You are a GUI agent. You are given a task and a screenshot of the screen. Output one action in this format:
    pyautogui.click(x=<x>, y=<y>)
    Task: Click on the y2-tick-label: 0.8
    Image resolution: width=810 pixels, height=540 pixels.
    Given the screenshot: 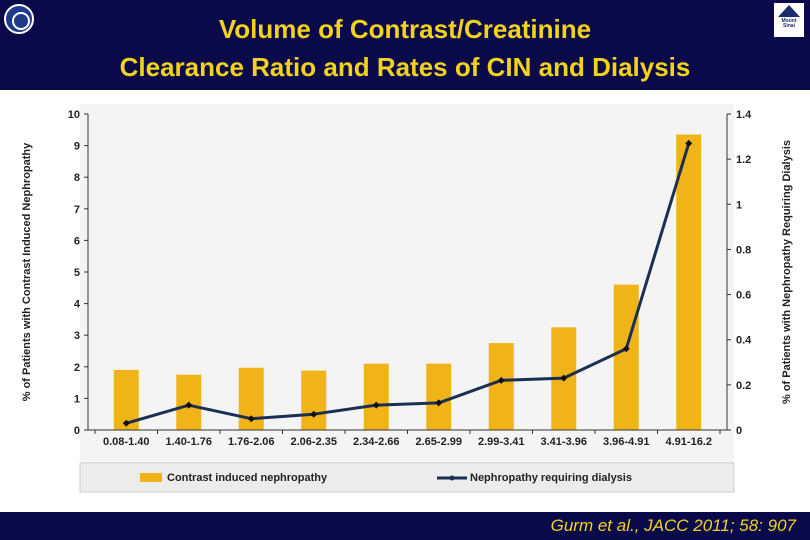 What is the action you would take?
    pyautogui.click(x=743, y=250)
    